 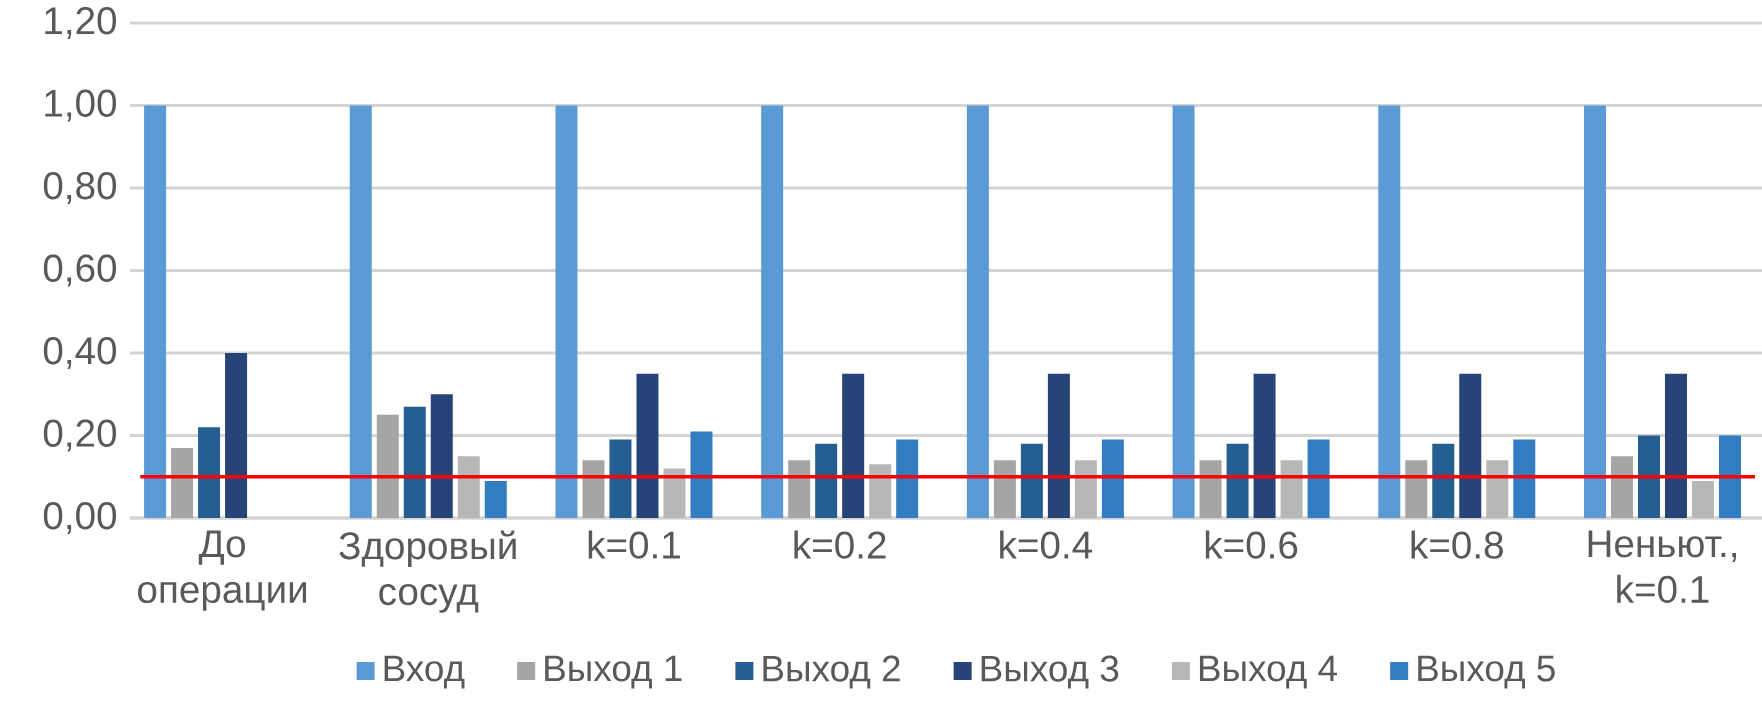 What do you see at coordinates (1457, 544) in the screenshot?
I see `x-tick-label: k=0.8` at bounding box center [1457, 544].